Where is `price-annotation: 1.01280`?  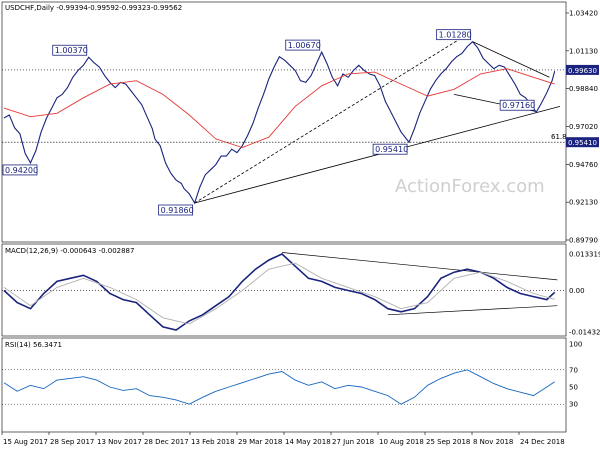
price-annotation: 1.01280 is located at coordinates (454, 35).